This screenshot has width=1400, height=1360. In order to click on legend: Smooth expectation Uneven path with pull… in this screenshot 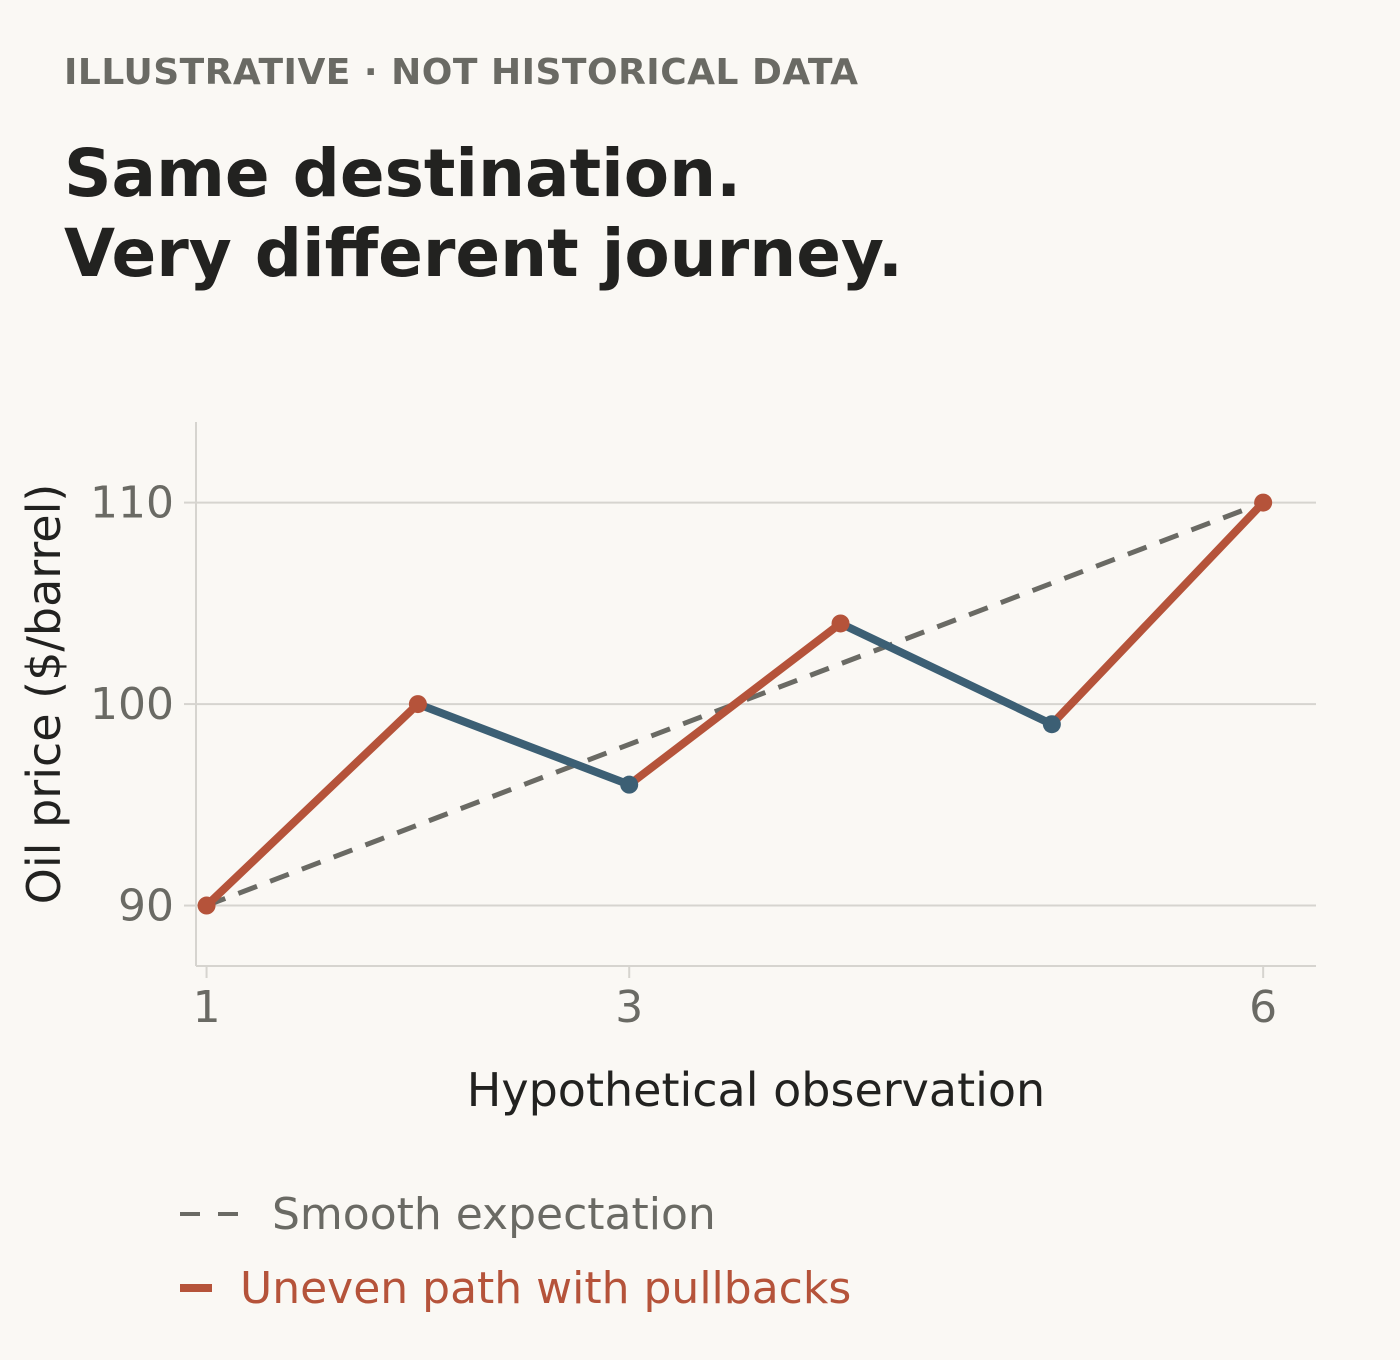, I will do `click(515, 1260)`.